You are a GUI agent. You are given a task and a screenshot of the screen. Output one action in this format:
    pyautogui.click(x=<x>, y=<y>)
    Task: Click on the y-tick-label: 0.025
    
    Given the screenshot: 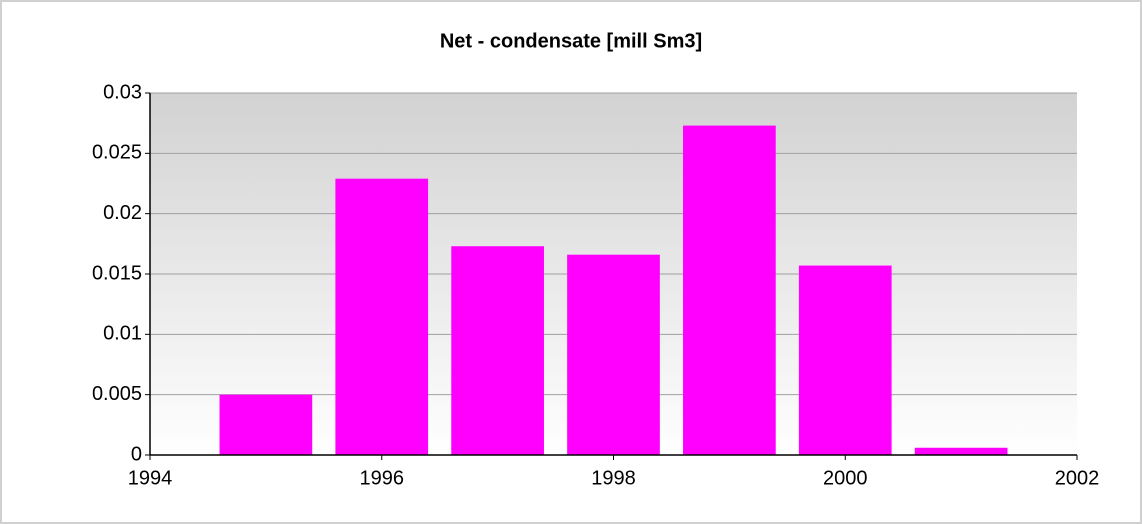 What is the action you would take?
    pyautogui.click(x=117, y=153)
    